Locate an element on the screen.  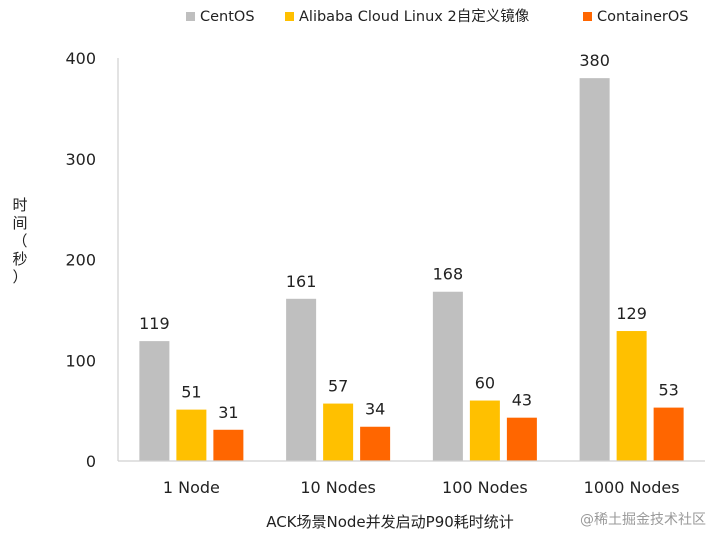
data-label: 53 is located at coordinates (668, 390).